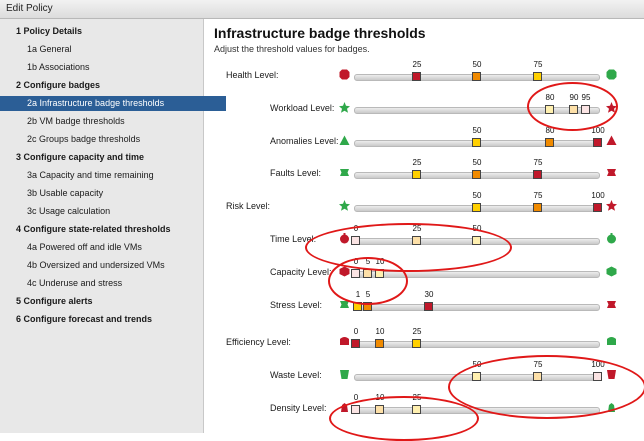 The height and width of the screenshot is (441, 644). What do you see at coordinates (477, 103) in the screenshot?
I see `threshold-slider-track: 80 90 95` at bounding box center [477, 103].